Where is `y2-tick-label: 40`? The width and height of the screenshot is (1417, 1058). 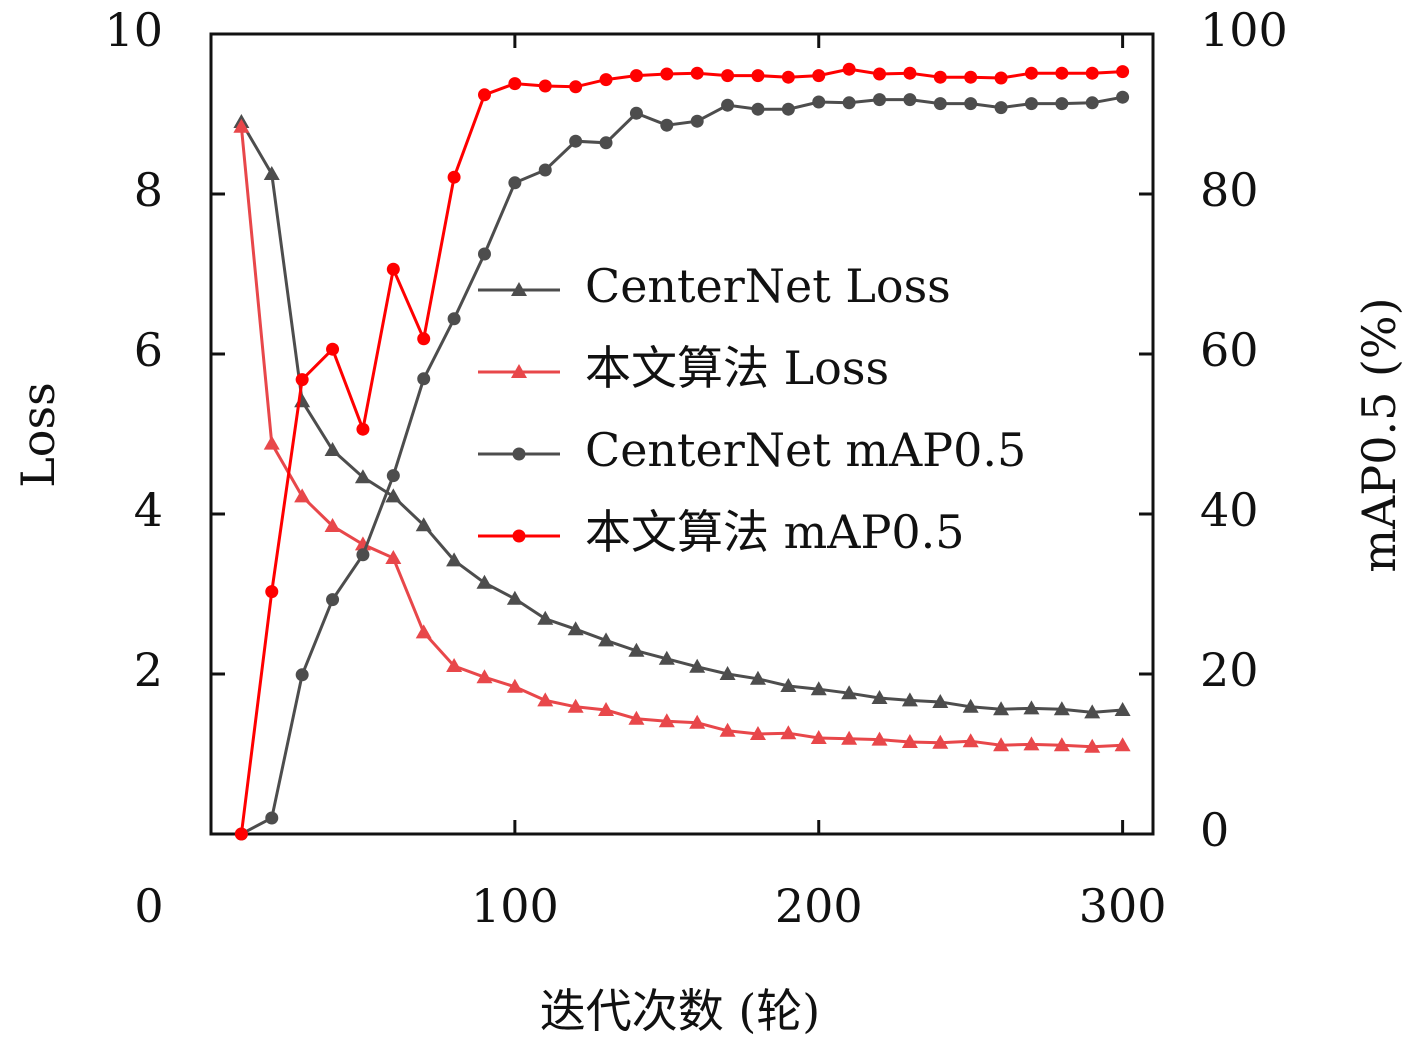 y2-tick-label: 40 is located at coordinates (1229, 510).